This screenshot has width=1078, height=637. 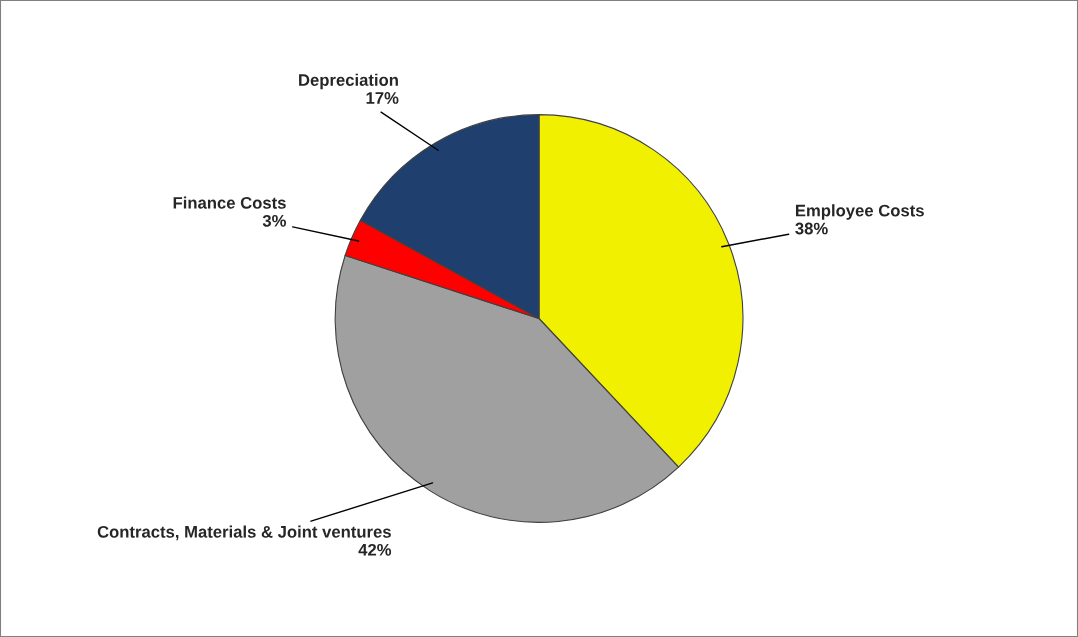 I want to click on data-label: 42%, so click(x=375, y=549).